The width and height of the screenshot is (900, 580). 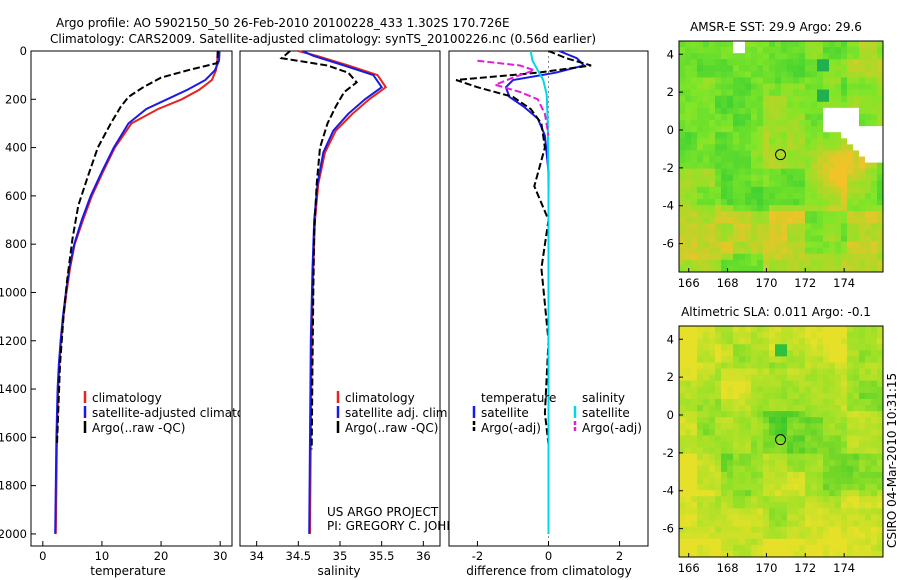 I want to click on sla-map-frame, so click(x=781, y=441).